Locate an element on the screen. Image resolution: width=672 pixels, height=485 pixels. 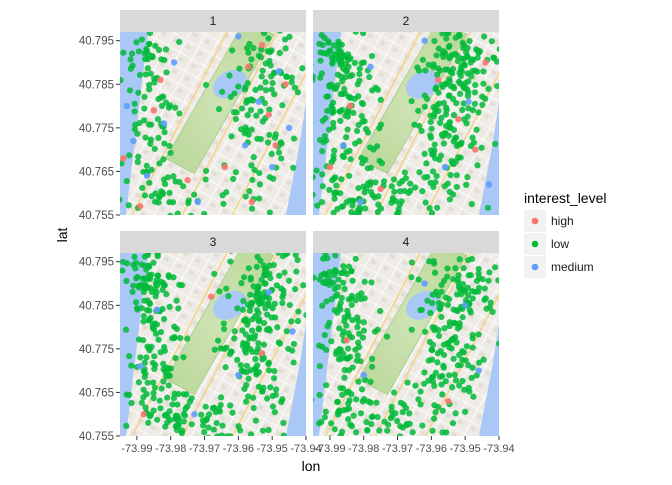
x-tick-label: -73.94 is located at coordinates (498, 449).